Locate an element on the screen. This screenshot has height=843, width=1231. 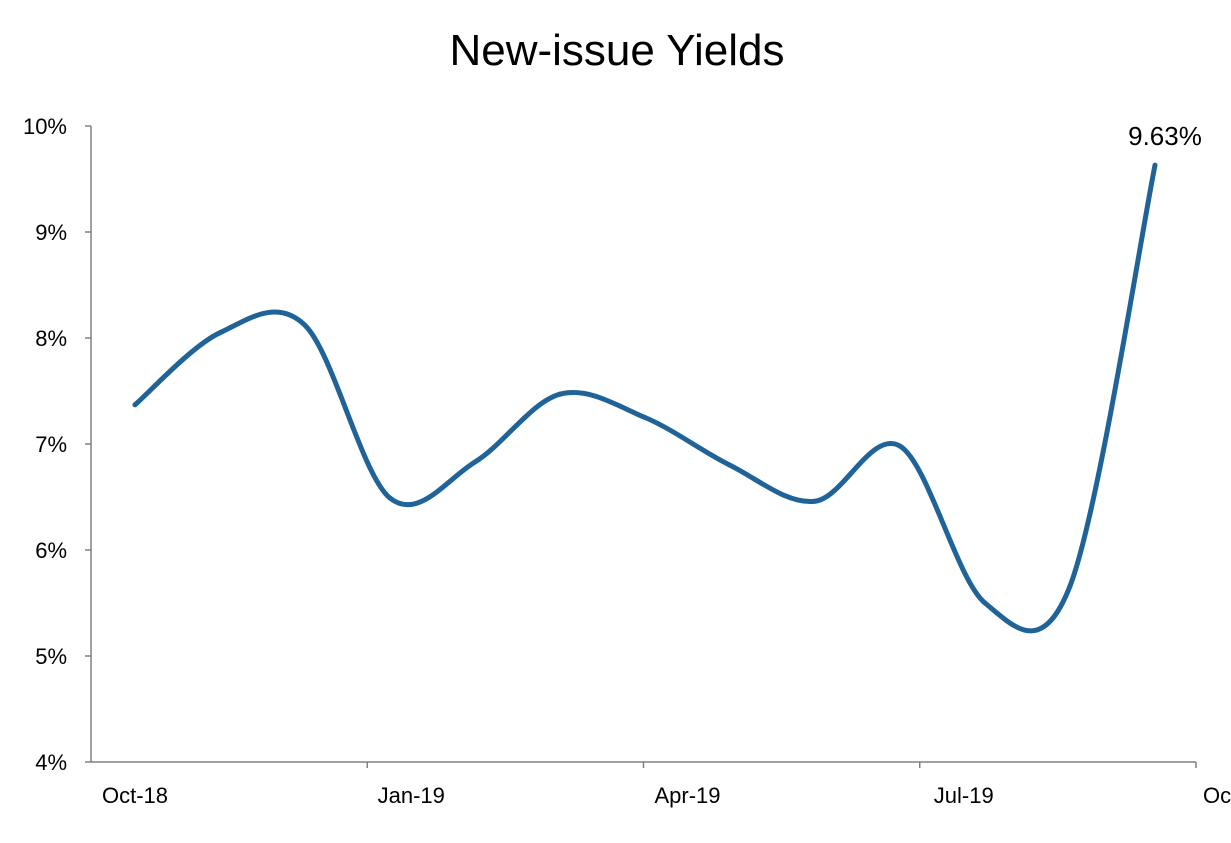
y-axis-ticks: 4% 5% 6% 7% 8% 9% 10% is located at coordinates (57, 444).